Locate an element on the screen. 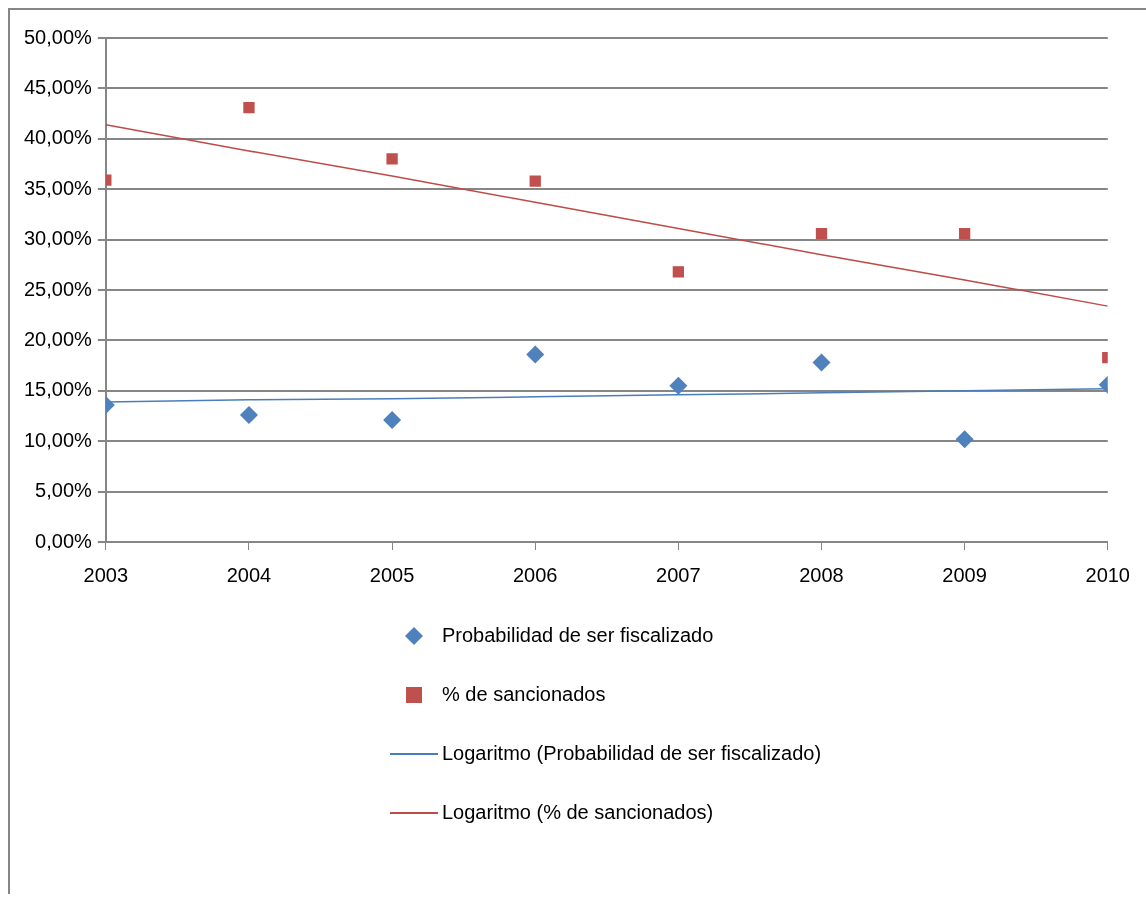  x-tick-label: 2003 is located at coordinates (106, 574).